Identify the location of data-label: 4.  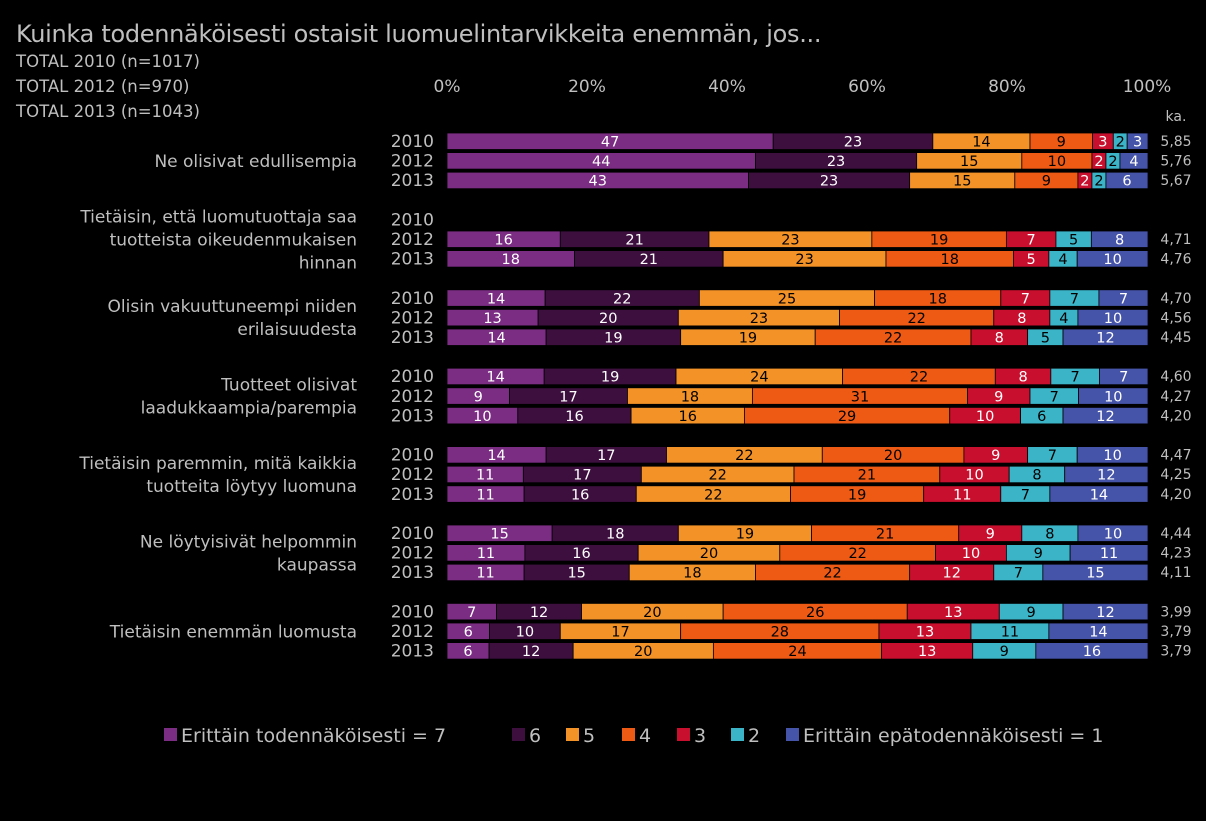
(1062, 260).